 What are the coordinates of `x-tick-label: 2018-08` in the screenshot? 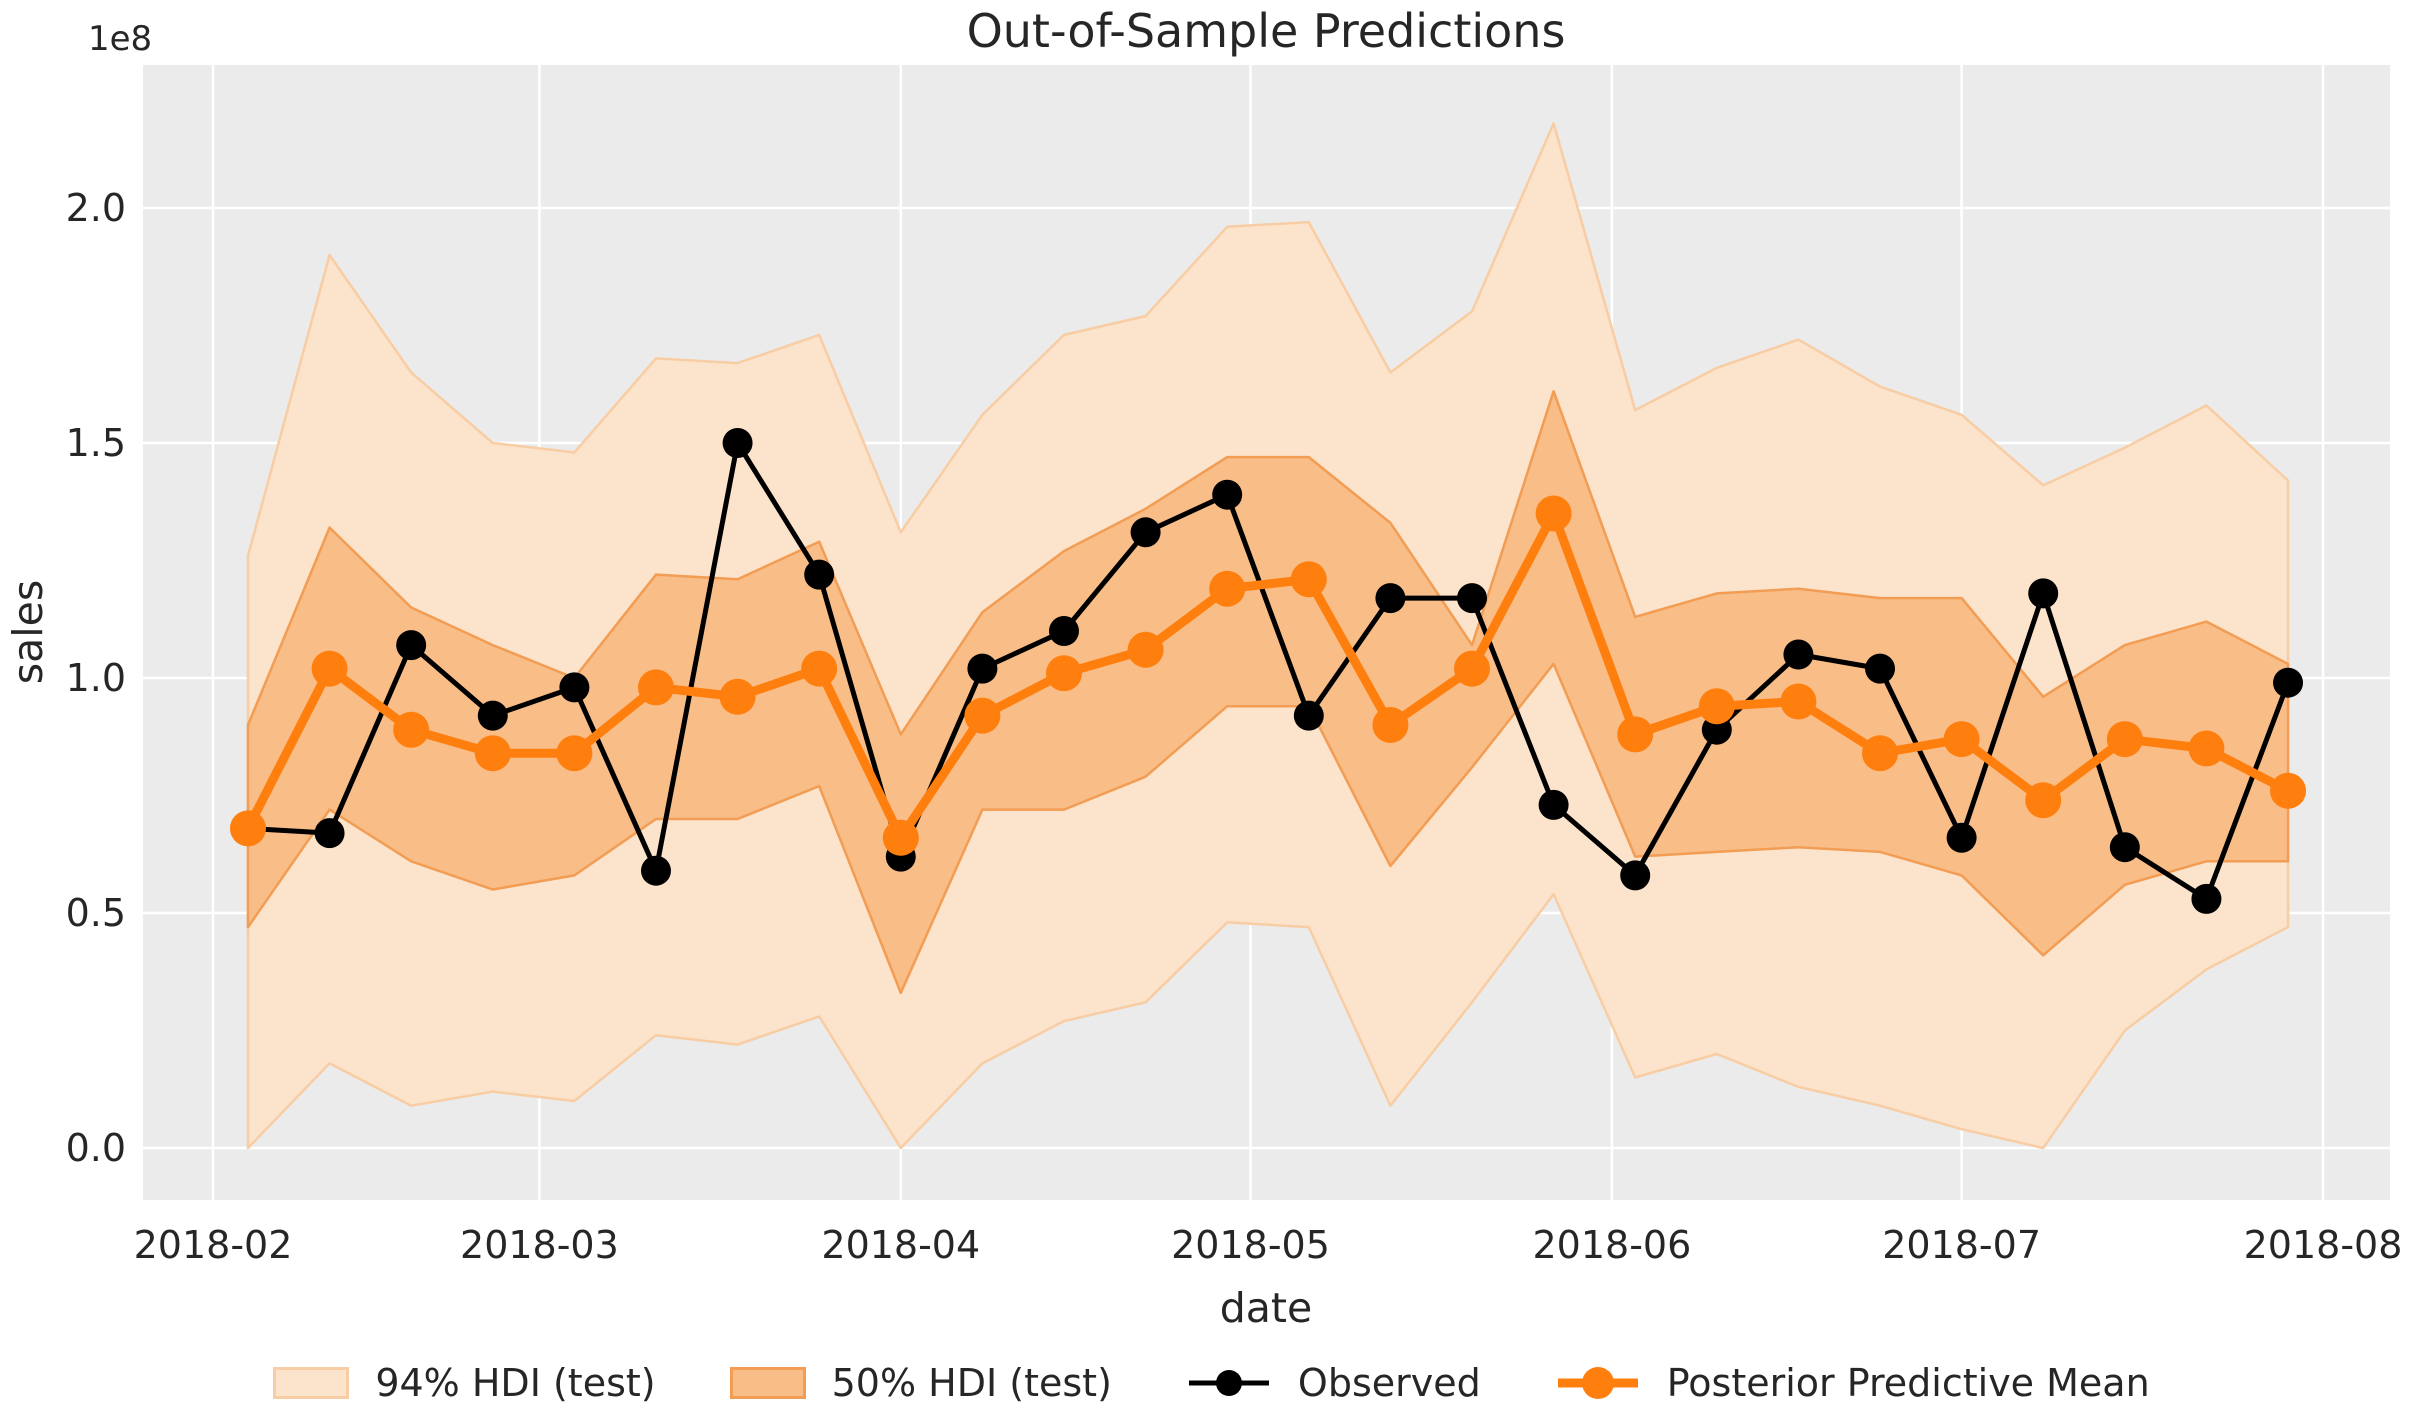 It's located at (2323, 1245).